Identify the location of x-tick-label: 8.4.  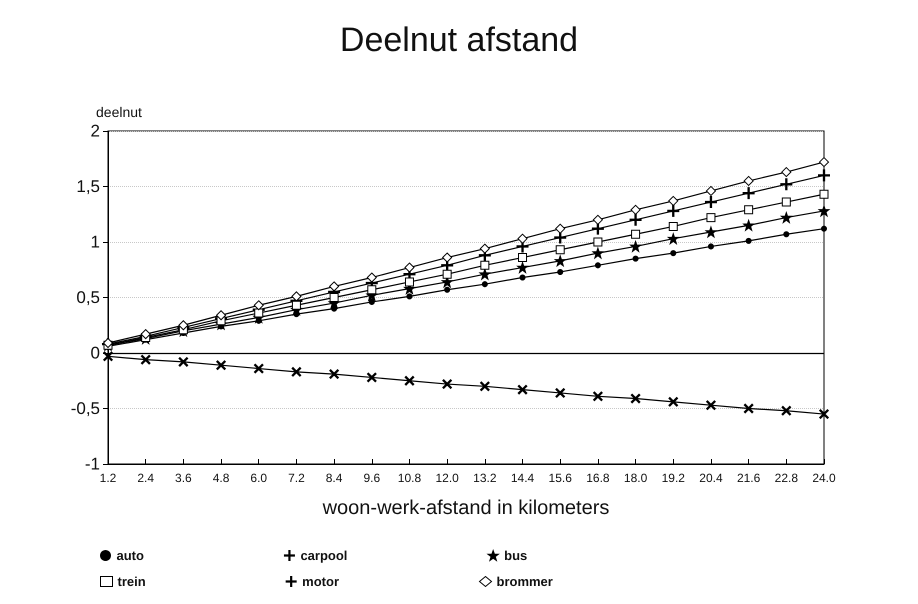
(334, 478).